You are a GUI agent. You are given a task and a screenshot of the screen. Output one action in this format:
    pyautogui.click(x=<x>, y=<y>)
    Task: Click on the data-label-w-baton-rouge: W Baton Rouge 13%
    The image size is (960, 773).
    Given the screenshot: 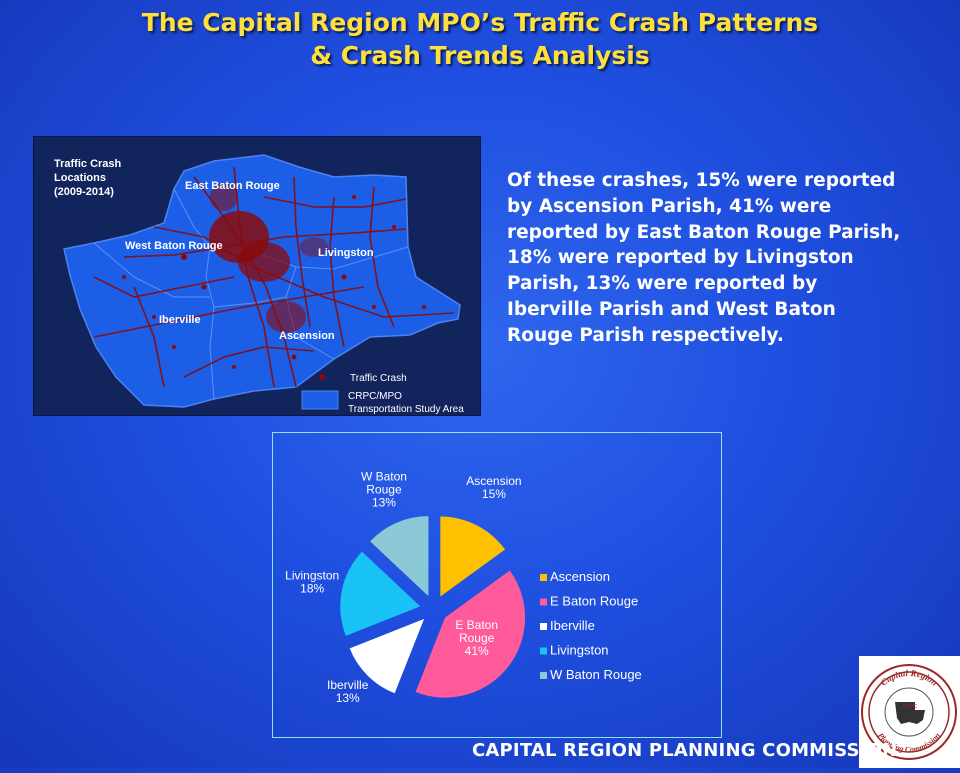 What is the action you would take?
    pyautogui.click(x=384, y=489)
    